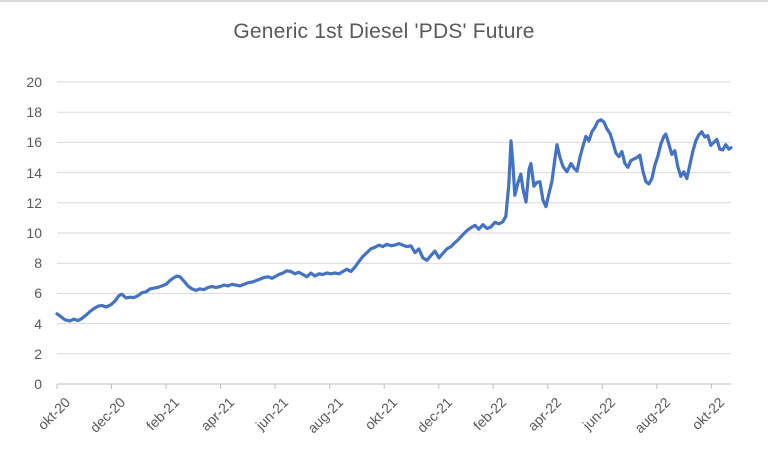  What do you see at coordinates (34, 112) in the screenshot?
I see `y-tick-label: 18` at bounding box center [34, 112].